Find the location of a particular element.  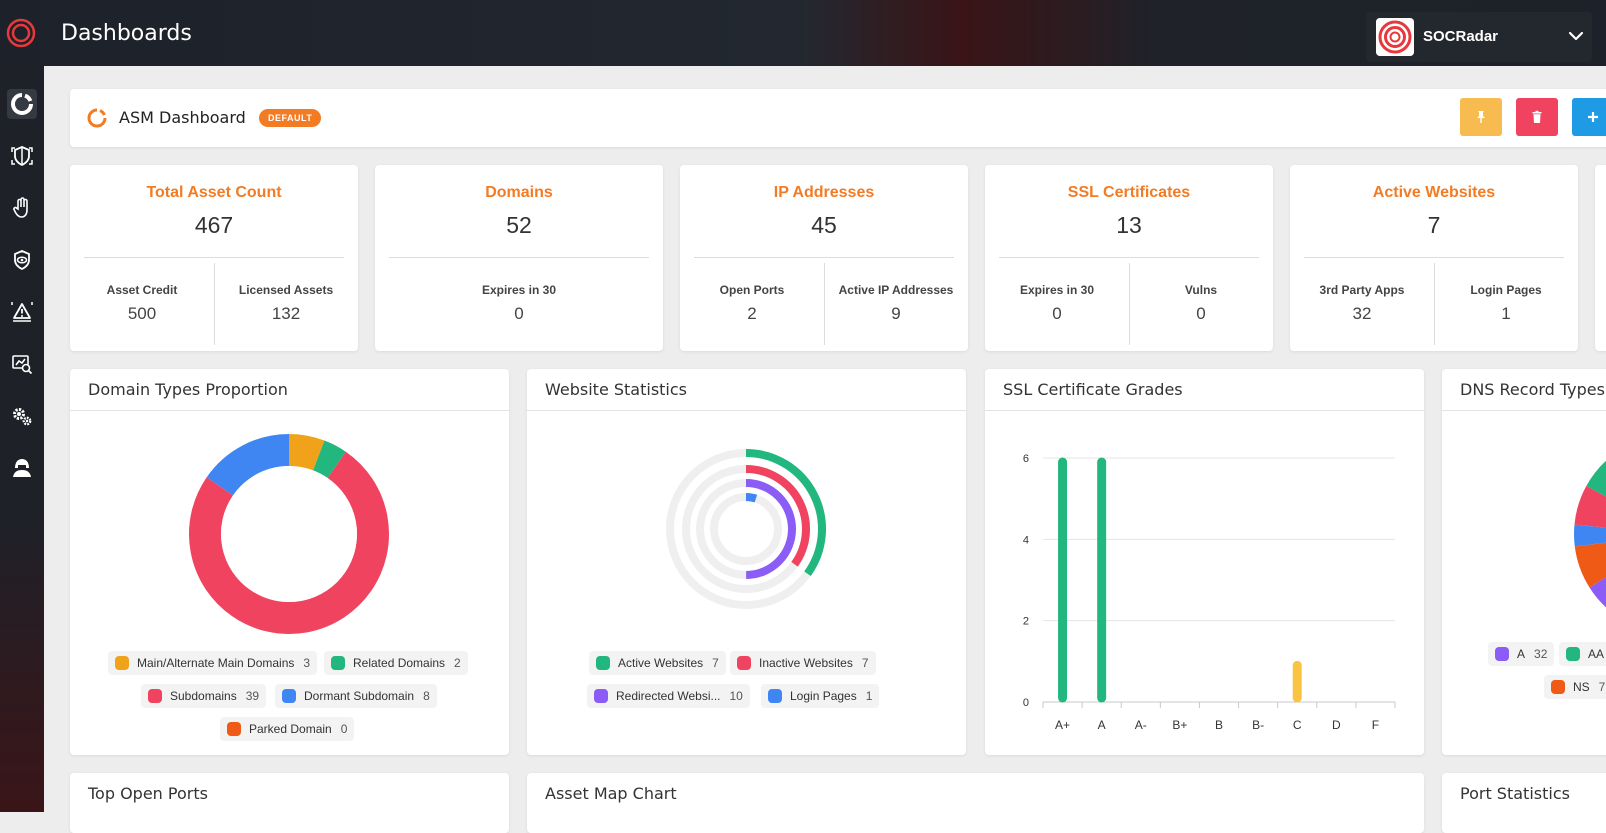

card-title: SSL Certificates is located at coordinates (1129, 192).